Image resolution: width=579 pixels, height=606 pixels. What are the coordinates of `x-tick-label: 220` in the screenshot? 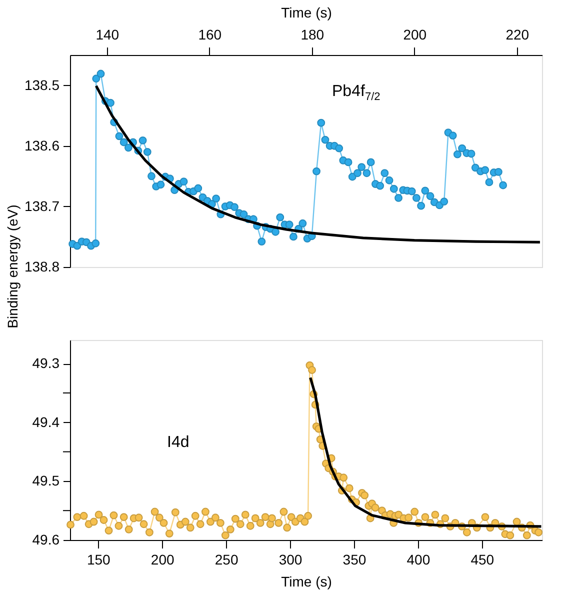 It's located at (518, 34).